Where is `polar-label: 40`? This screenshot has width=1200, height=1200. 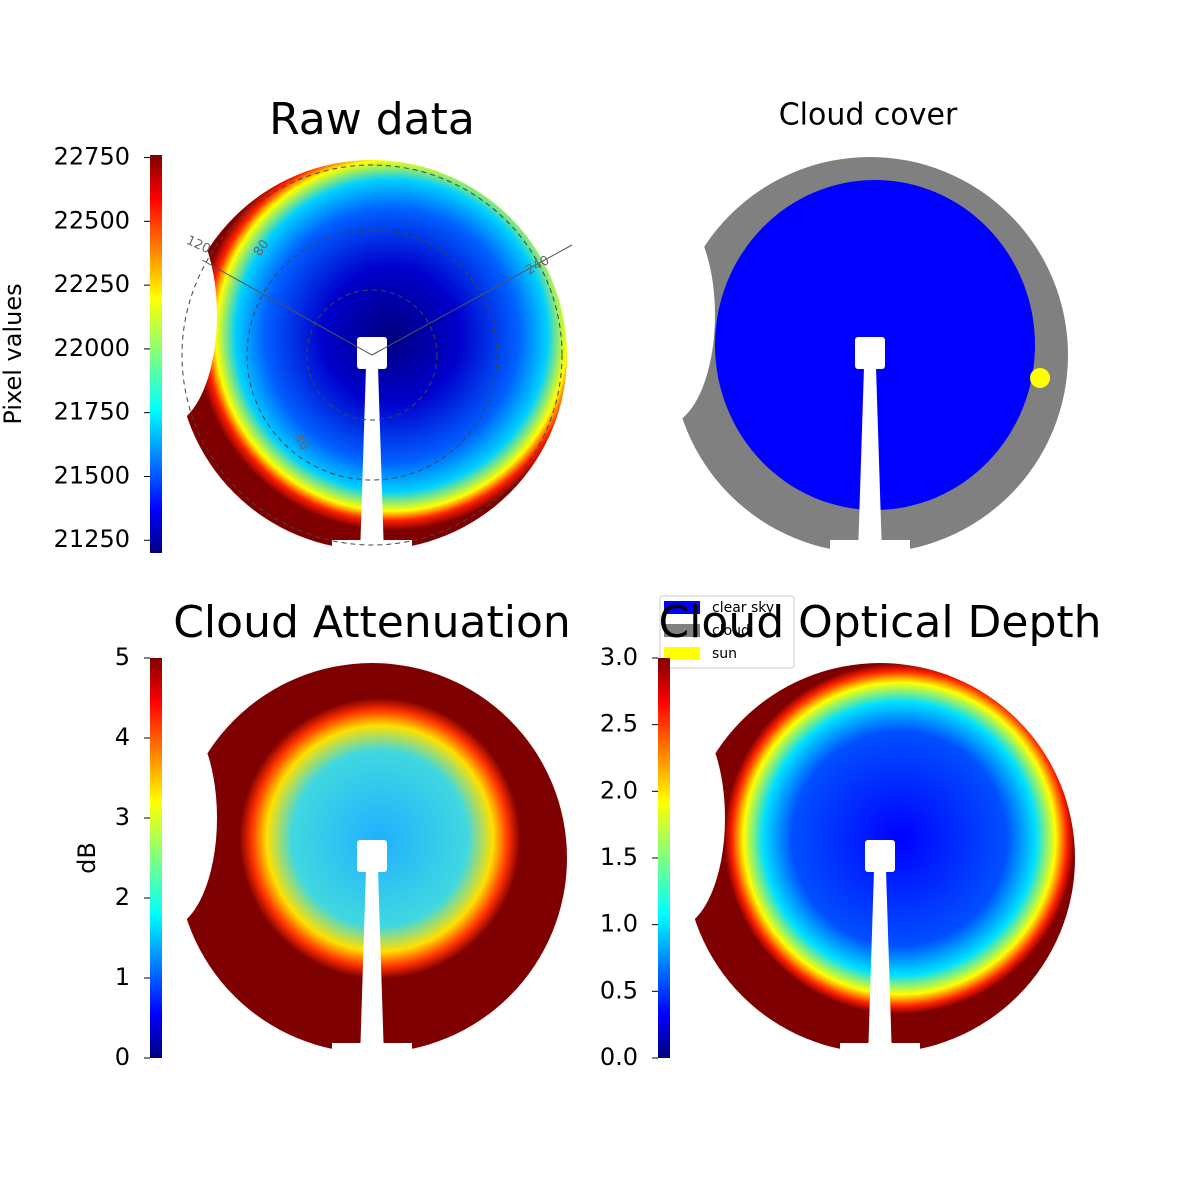 polar-label: 40 is located at coordinates (301, 442).